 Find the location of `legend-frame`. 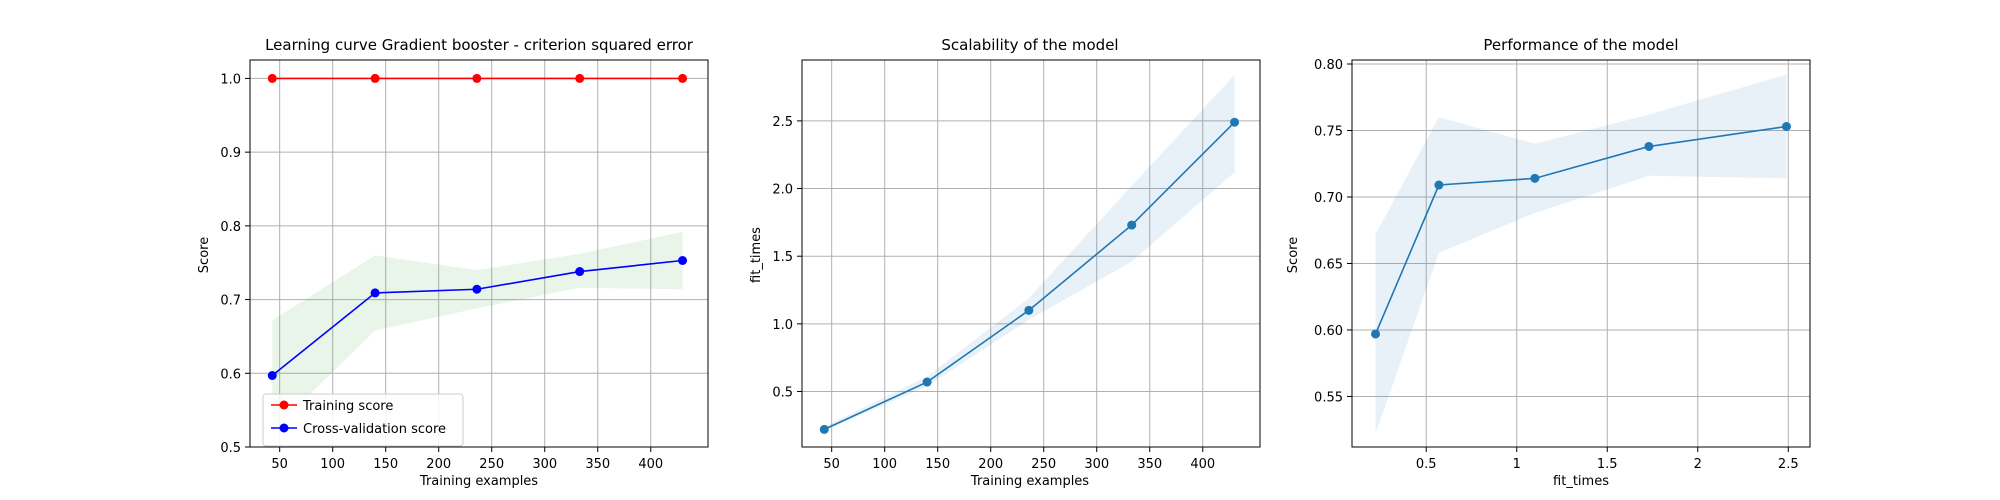

legend-frame is located at coordinates (363, 420).